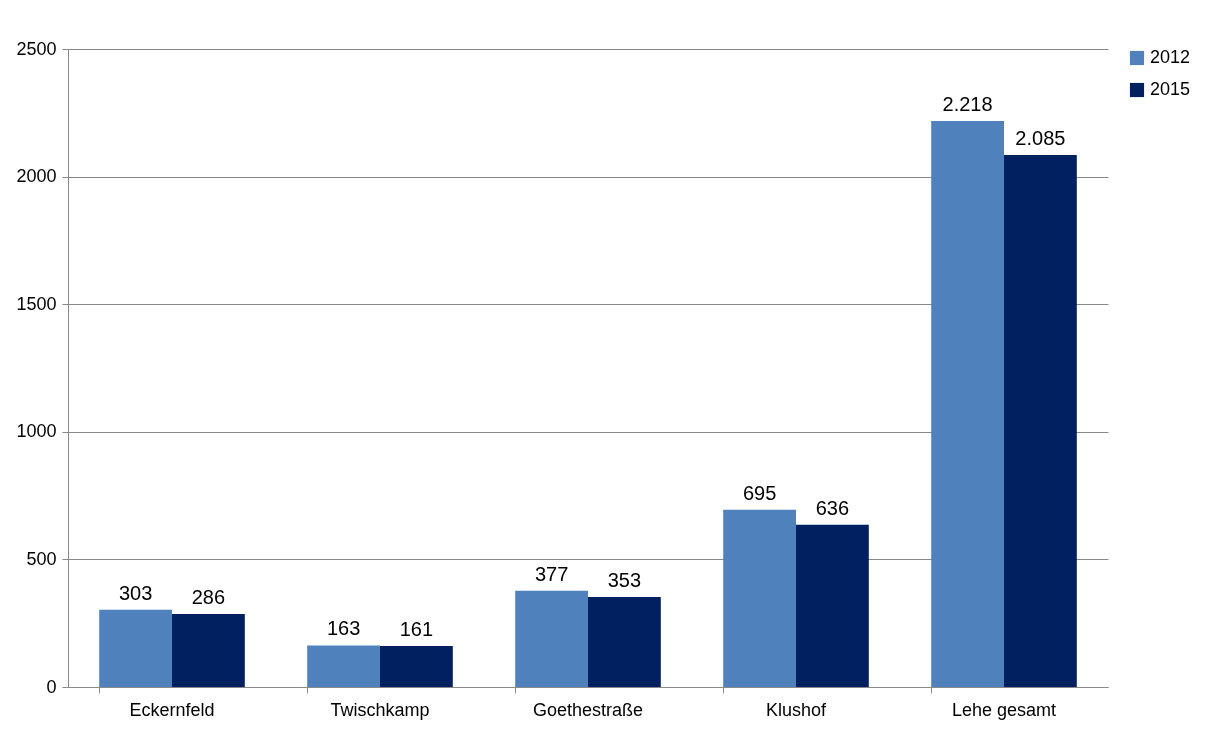 The image size is (1211, 729). I want to click on x-tick-label: Goethestraße, so click(588, 709).